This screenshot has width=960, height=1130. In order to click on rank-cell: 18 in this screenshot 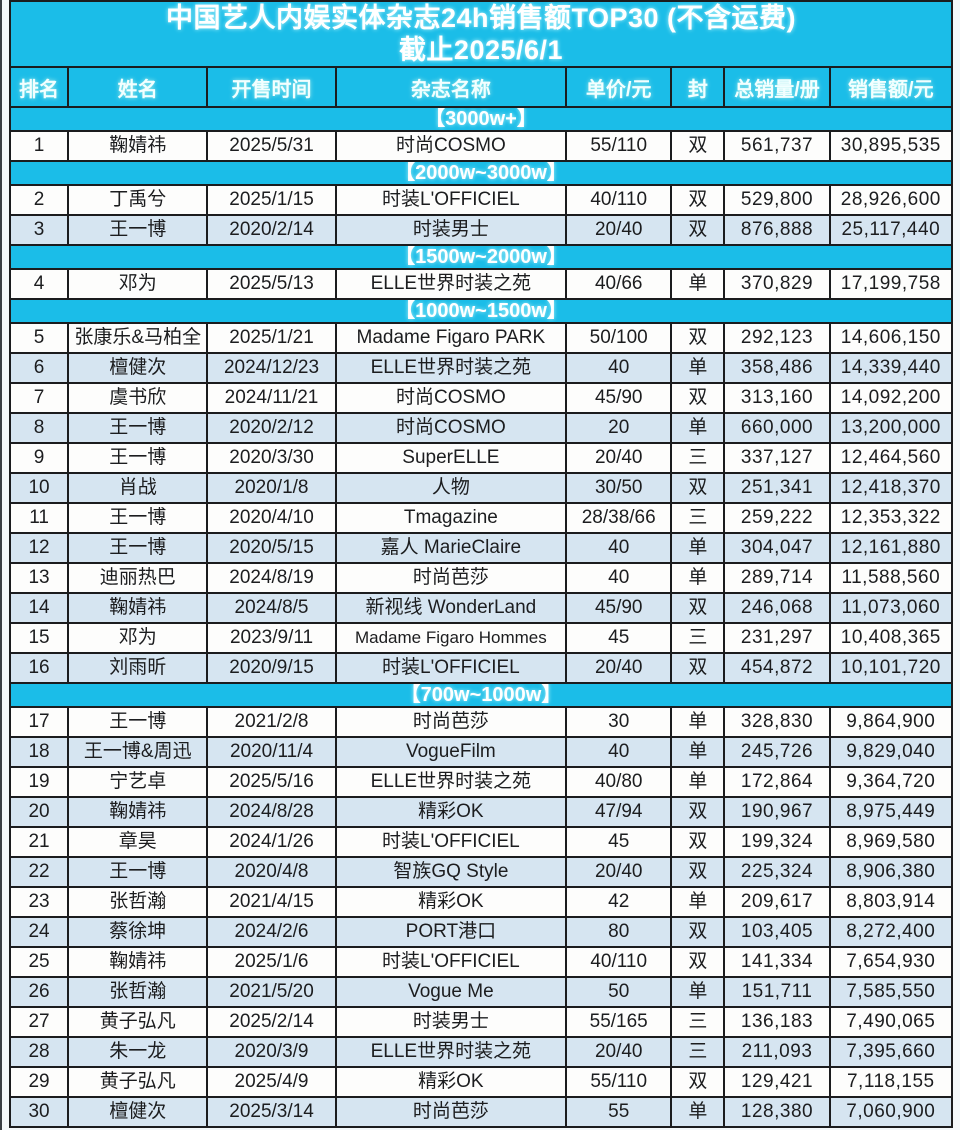, I will do `click(39, 752)`.